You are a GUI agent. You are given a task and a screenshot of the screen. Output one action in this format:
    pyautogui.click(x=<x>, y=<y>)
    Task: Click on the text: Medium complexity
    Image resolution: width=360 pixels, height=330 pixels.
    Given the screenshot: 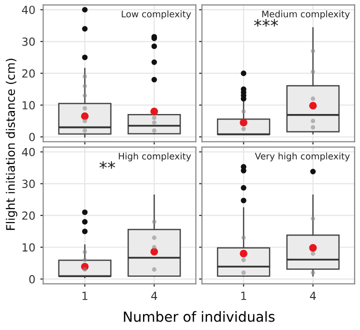 What is the action you would take?
    pyautogui.click(x=306, y=15)
    